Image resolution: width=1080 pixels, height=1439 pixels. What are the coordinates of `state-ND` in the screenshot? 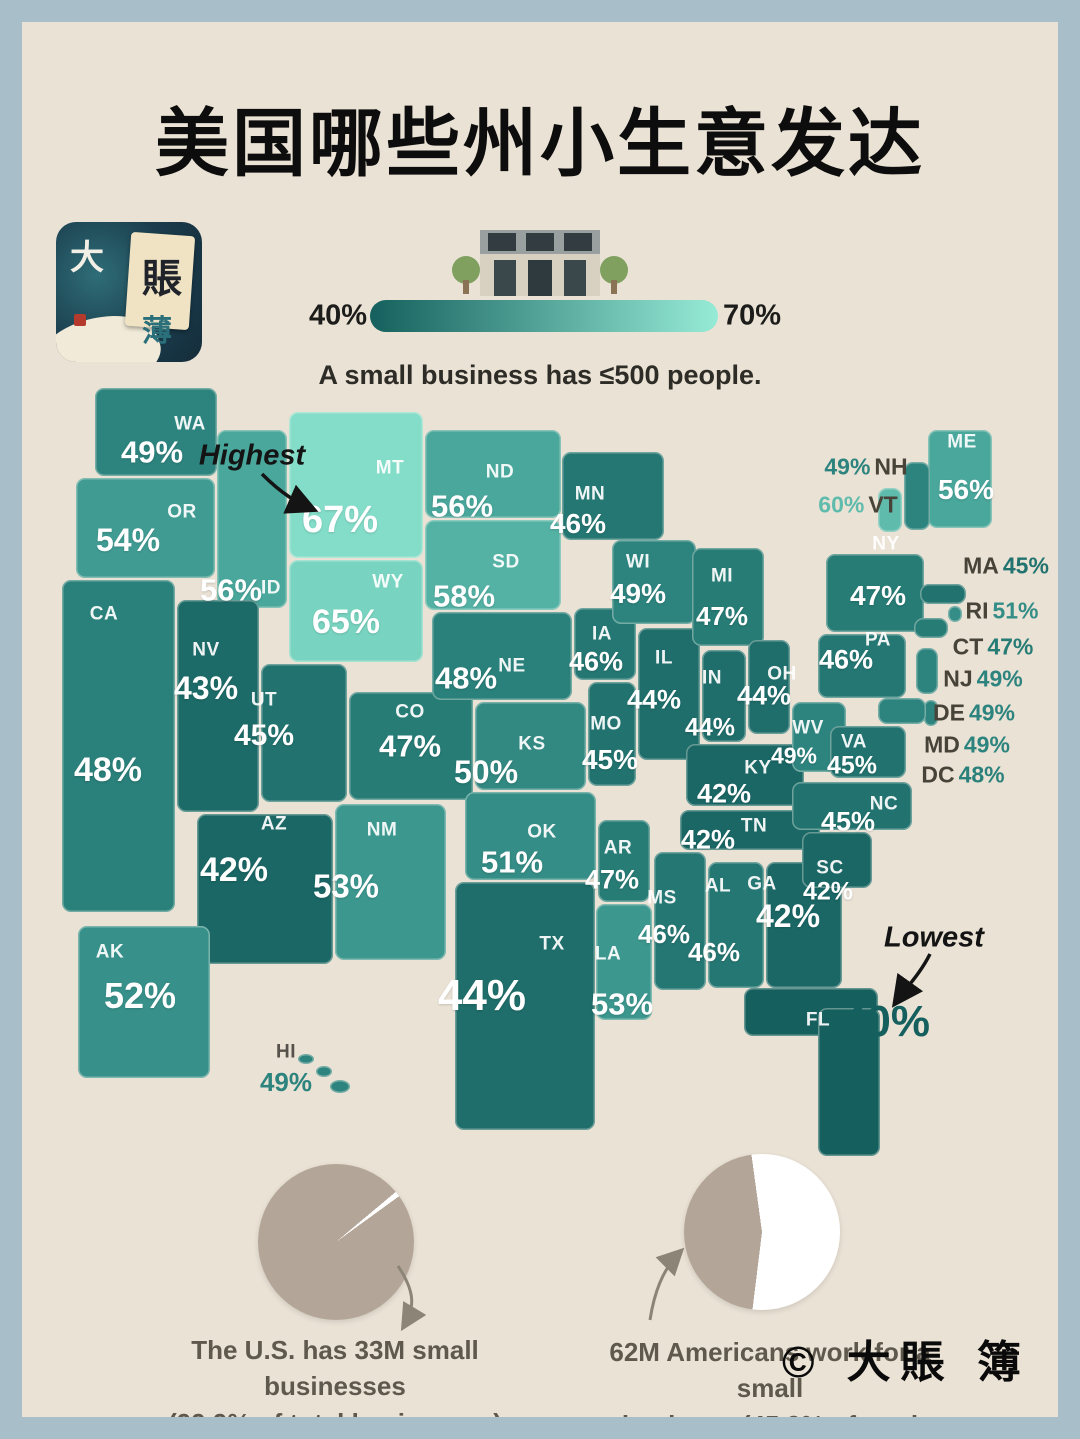 It's located at (493, 474).